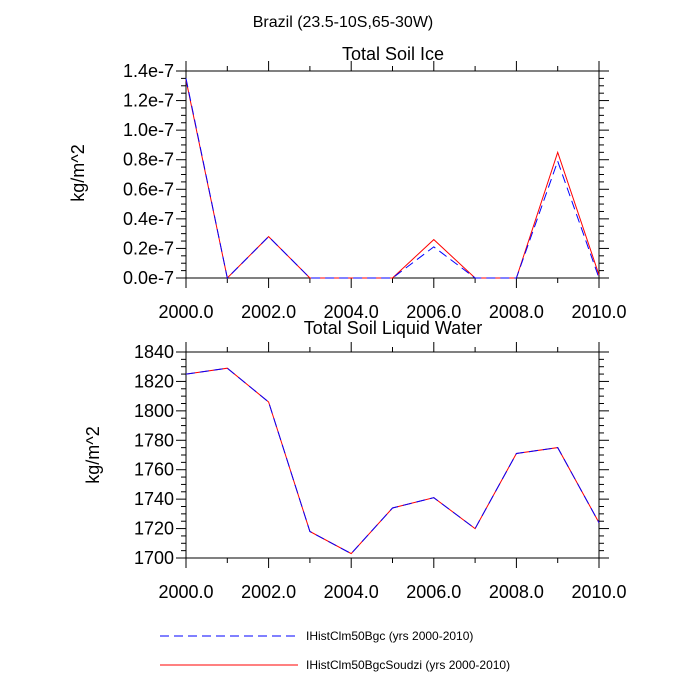 The width and height of the screenshot is (700, 700). I want to click on y-tick-label: 1700, so click(154, 558).